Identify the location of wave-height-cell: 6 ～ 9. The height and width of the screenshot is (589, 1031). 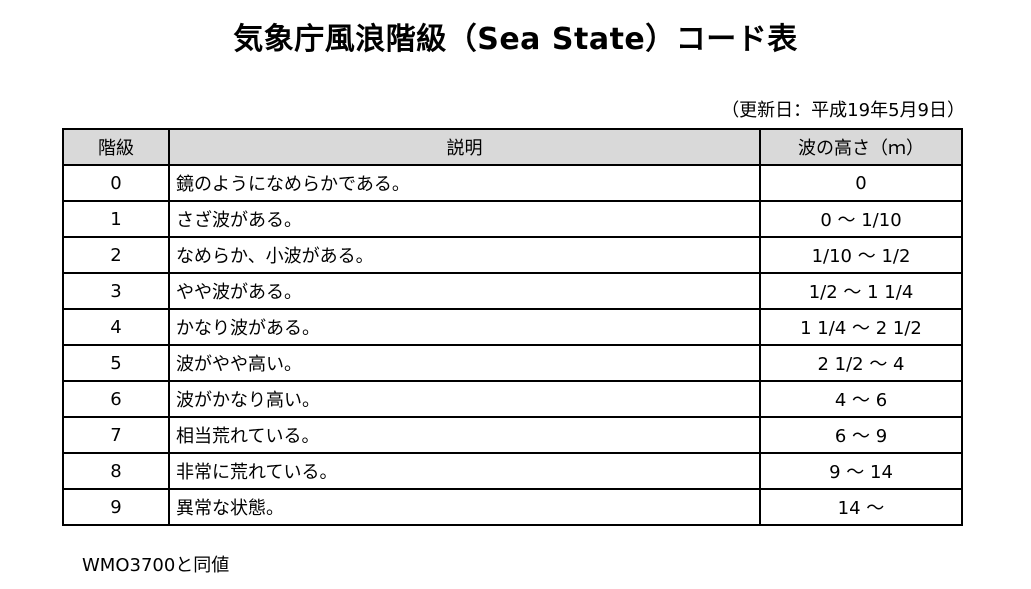
(861, 435).